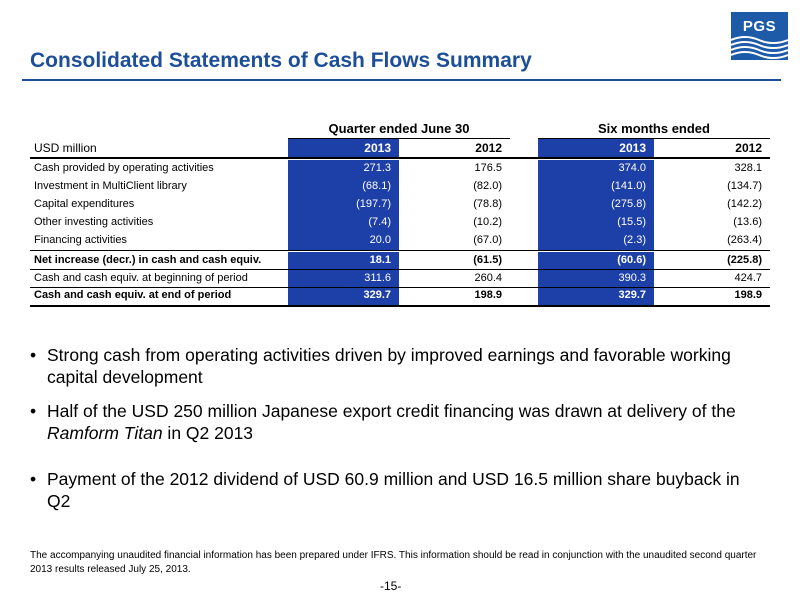 The width and height of the screenshot is (800, 600). I want to click on table-cell: 424.7, so click(748, 278).